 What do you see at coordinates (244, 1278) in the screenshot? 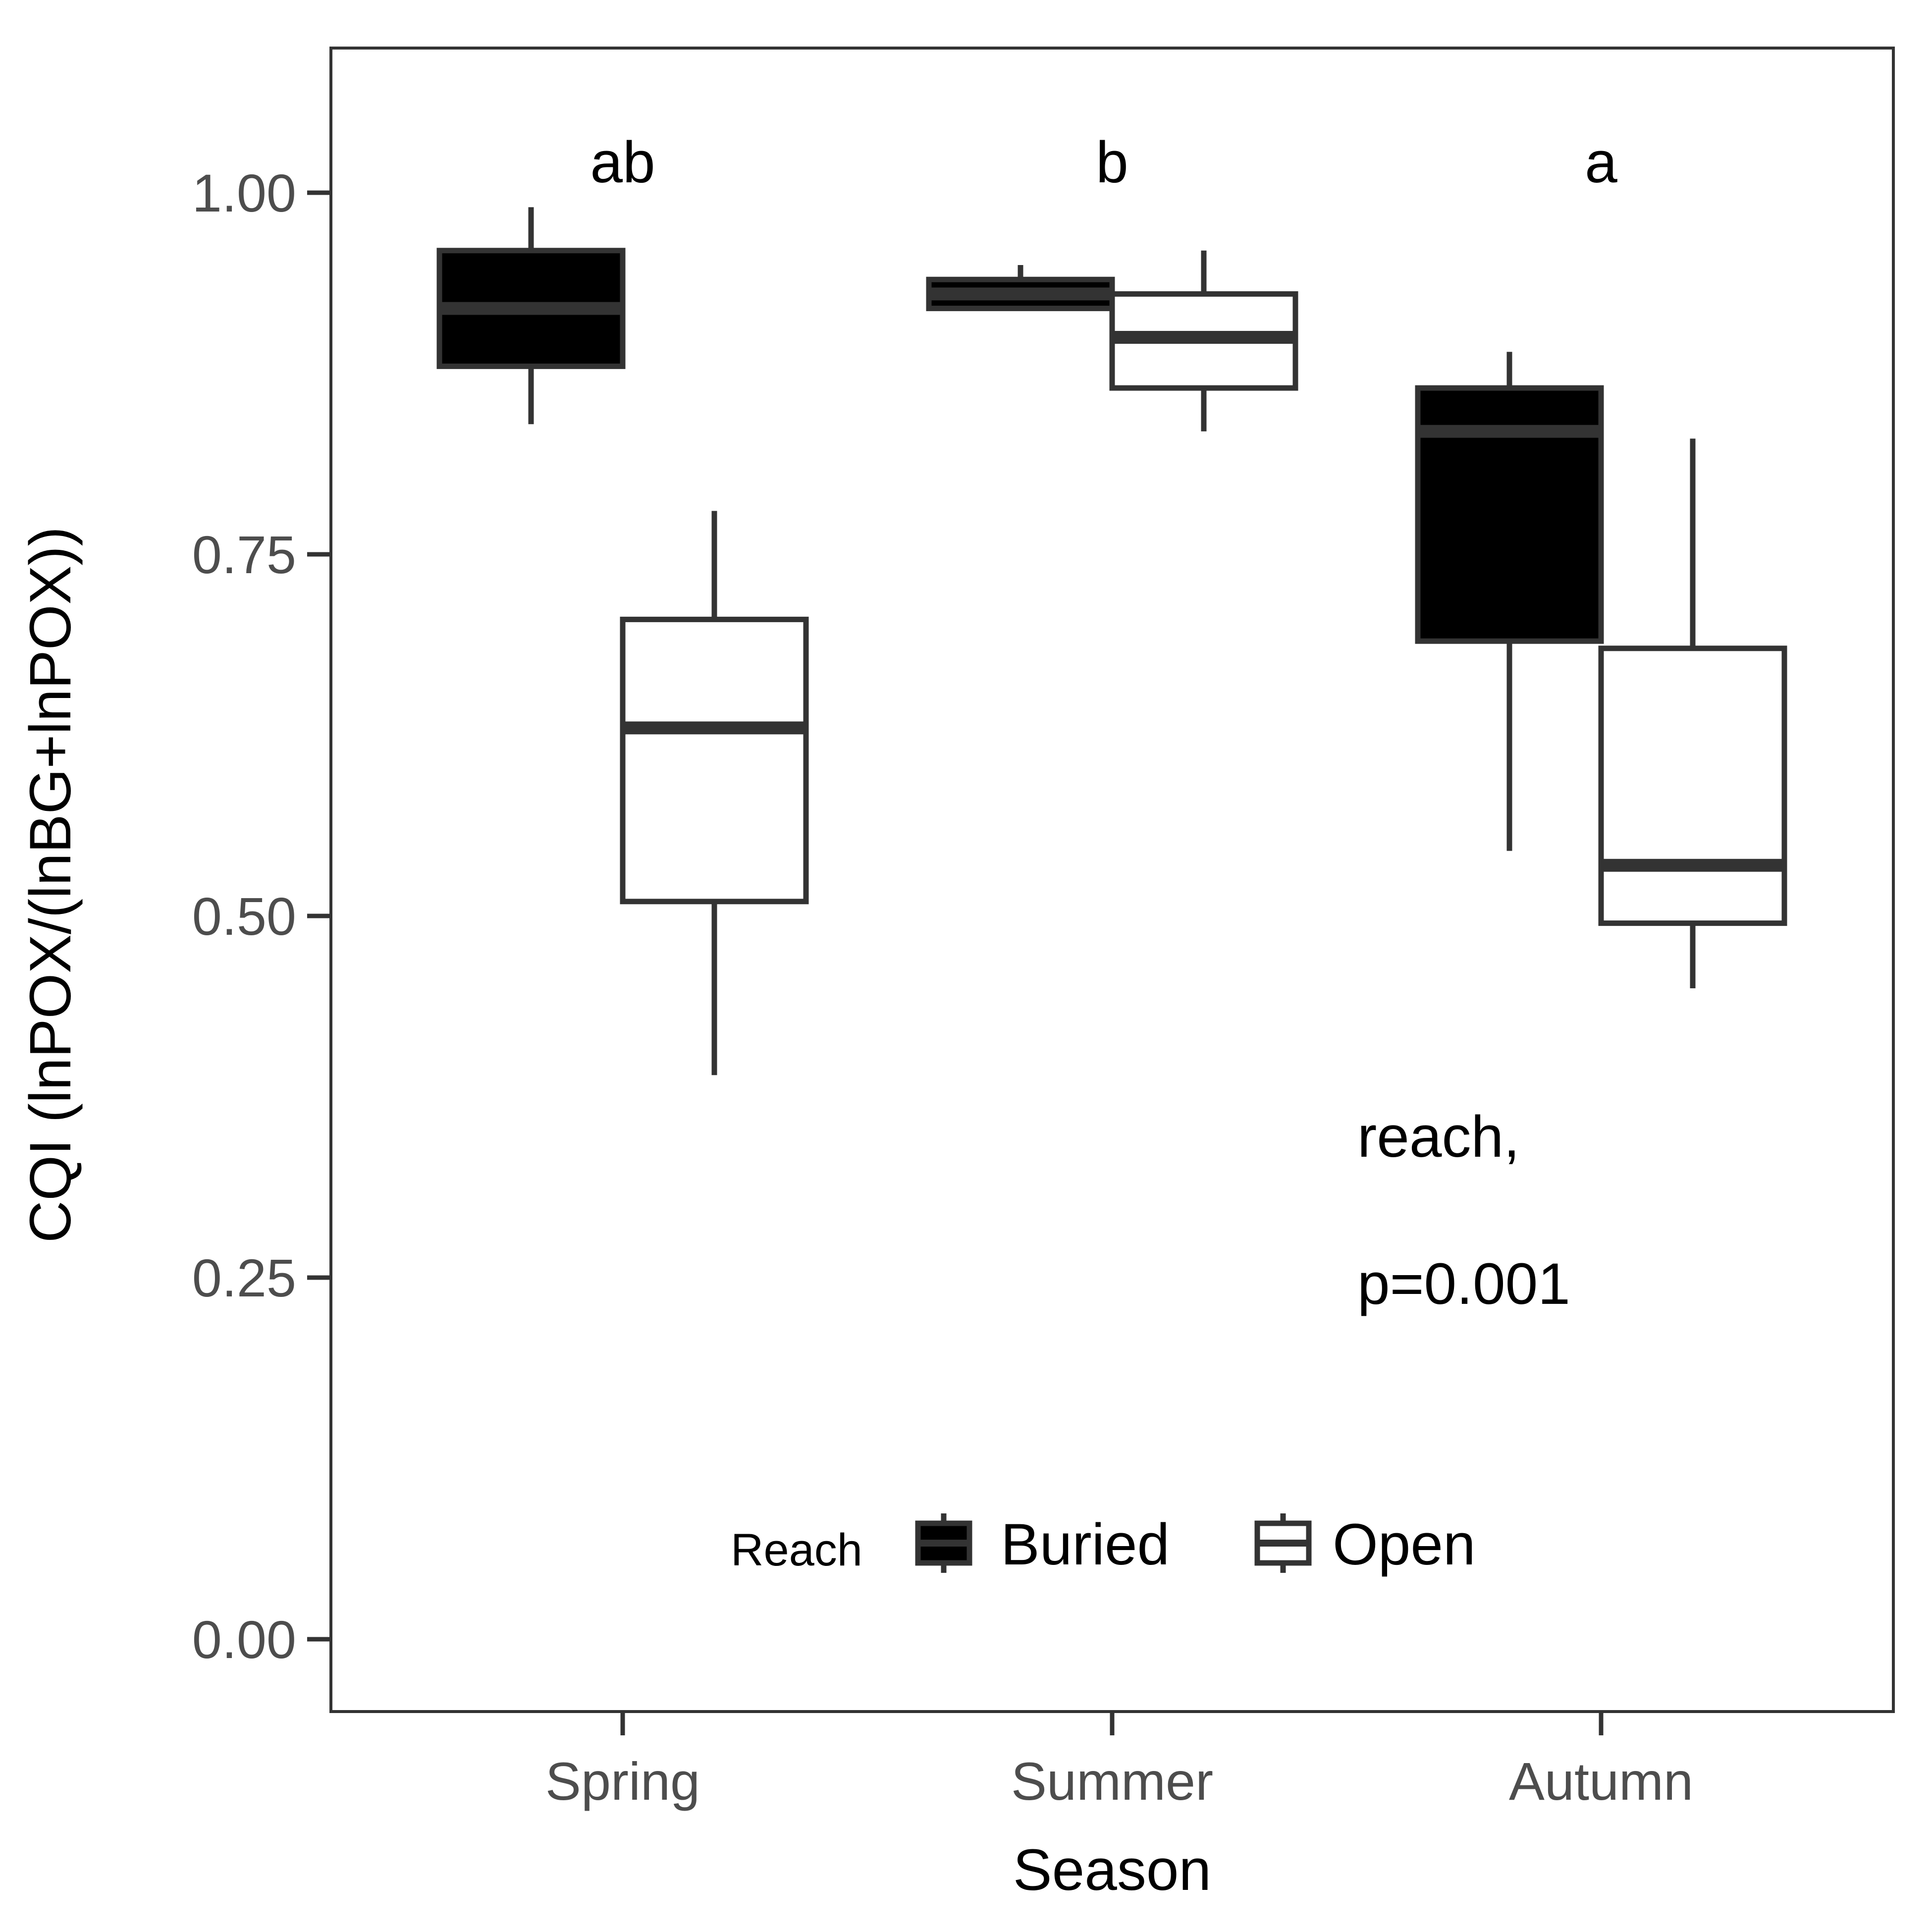
I see `y-tick-label: 0.25` at bounding box center [244, 1278].